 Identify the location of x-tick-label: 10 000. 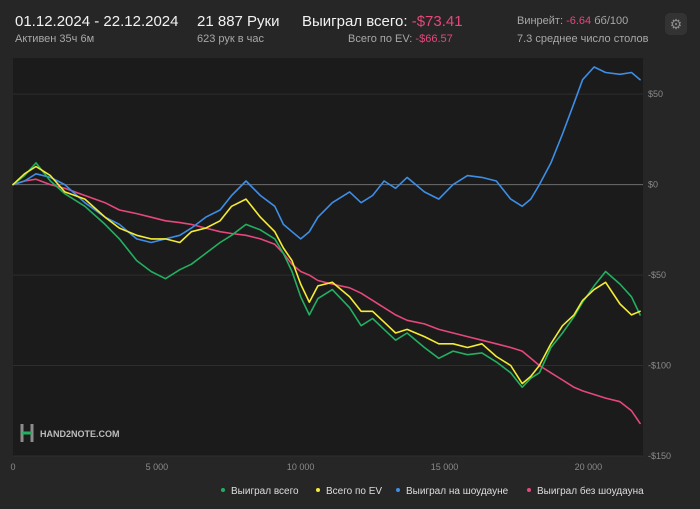
(301, 467).